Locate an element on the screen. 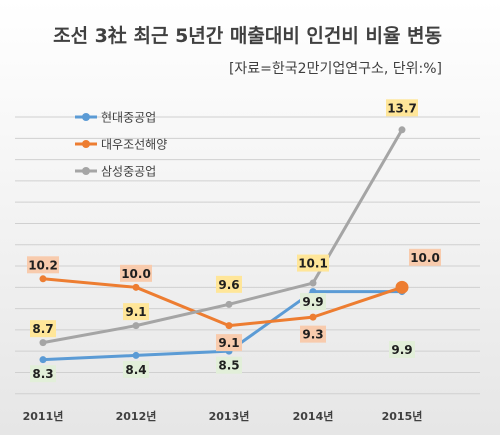 The height and width of the screenshot is (435, 500). data-label: 8.3 is located at coordinates (42, 374).